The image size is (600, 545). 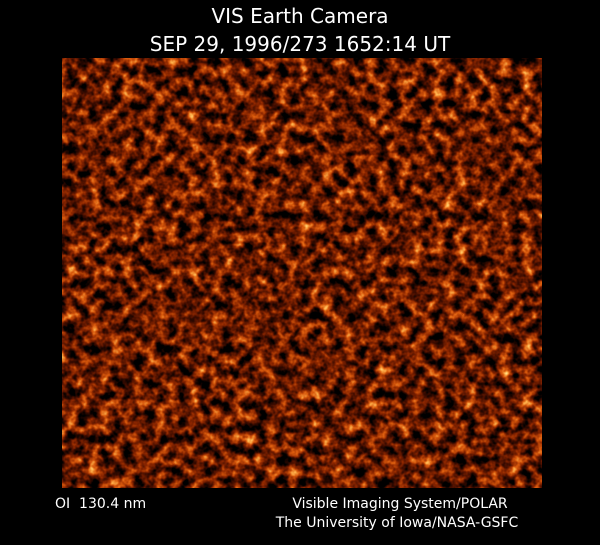 What do you see at coordinates (397, 523) in the screenshot?
I see `institution: The University of Iowa/NASA-GSFC` at bounding box center [397, 523].